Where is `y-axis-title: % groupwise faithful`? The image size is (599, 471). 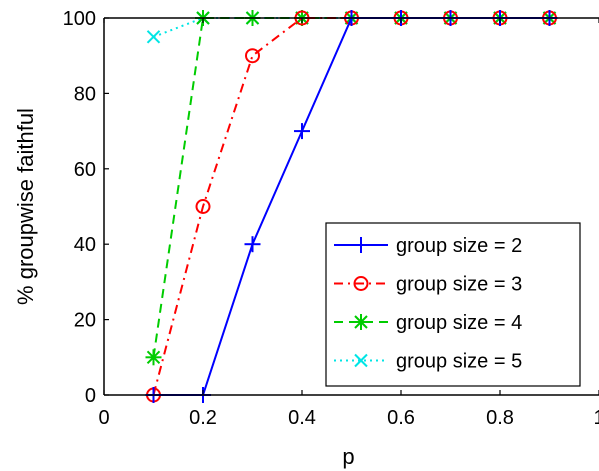
y-axis-title: % groupwise faithful is located at coordinates (25, 206).